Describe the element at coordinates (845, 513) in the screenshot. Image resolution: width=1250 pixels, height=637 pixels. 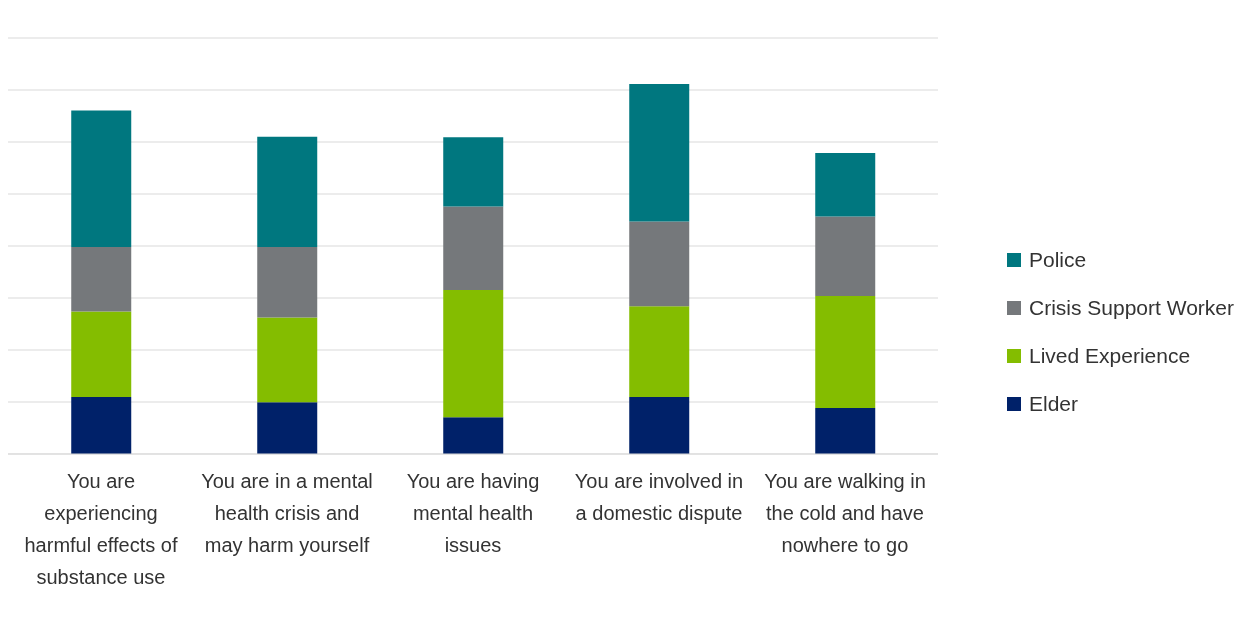
I see `x-tick-label: You are walking in the cold and have nowhere to go` at that location.